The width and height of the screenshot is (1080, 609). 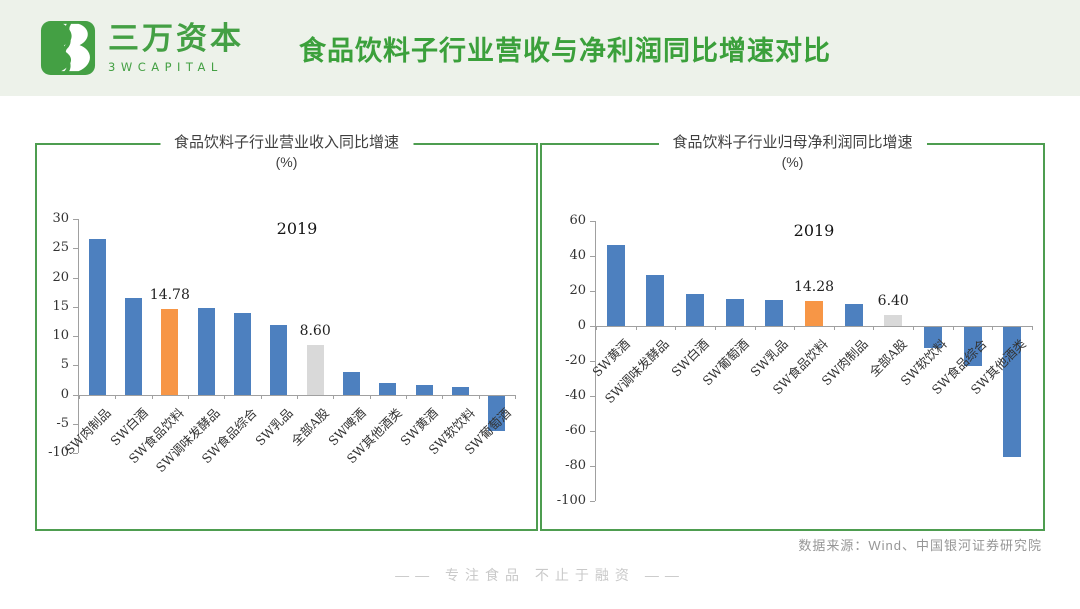 What do you see at coordinates (577, 255) in the screenshot?
I see `y-tick-label: 40` at bounding box center [577, 255].